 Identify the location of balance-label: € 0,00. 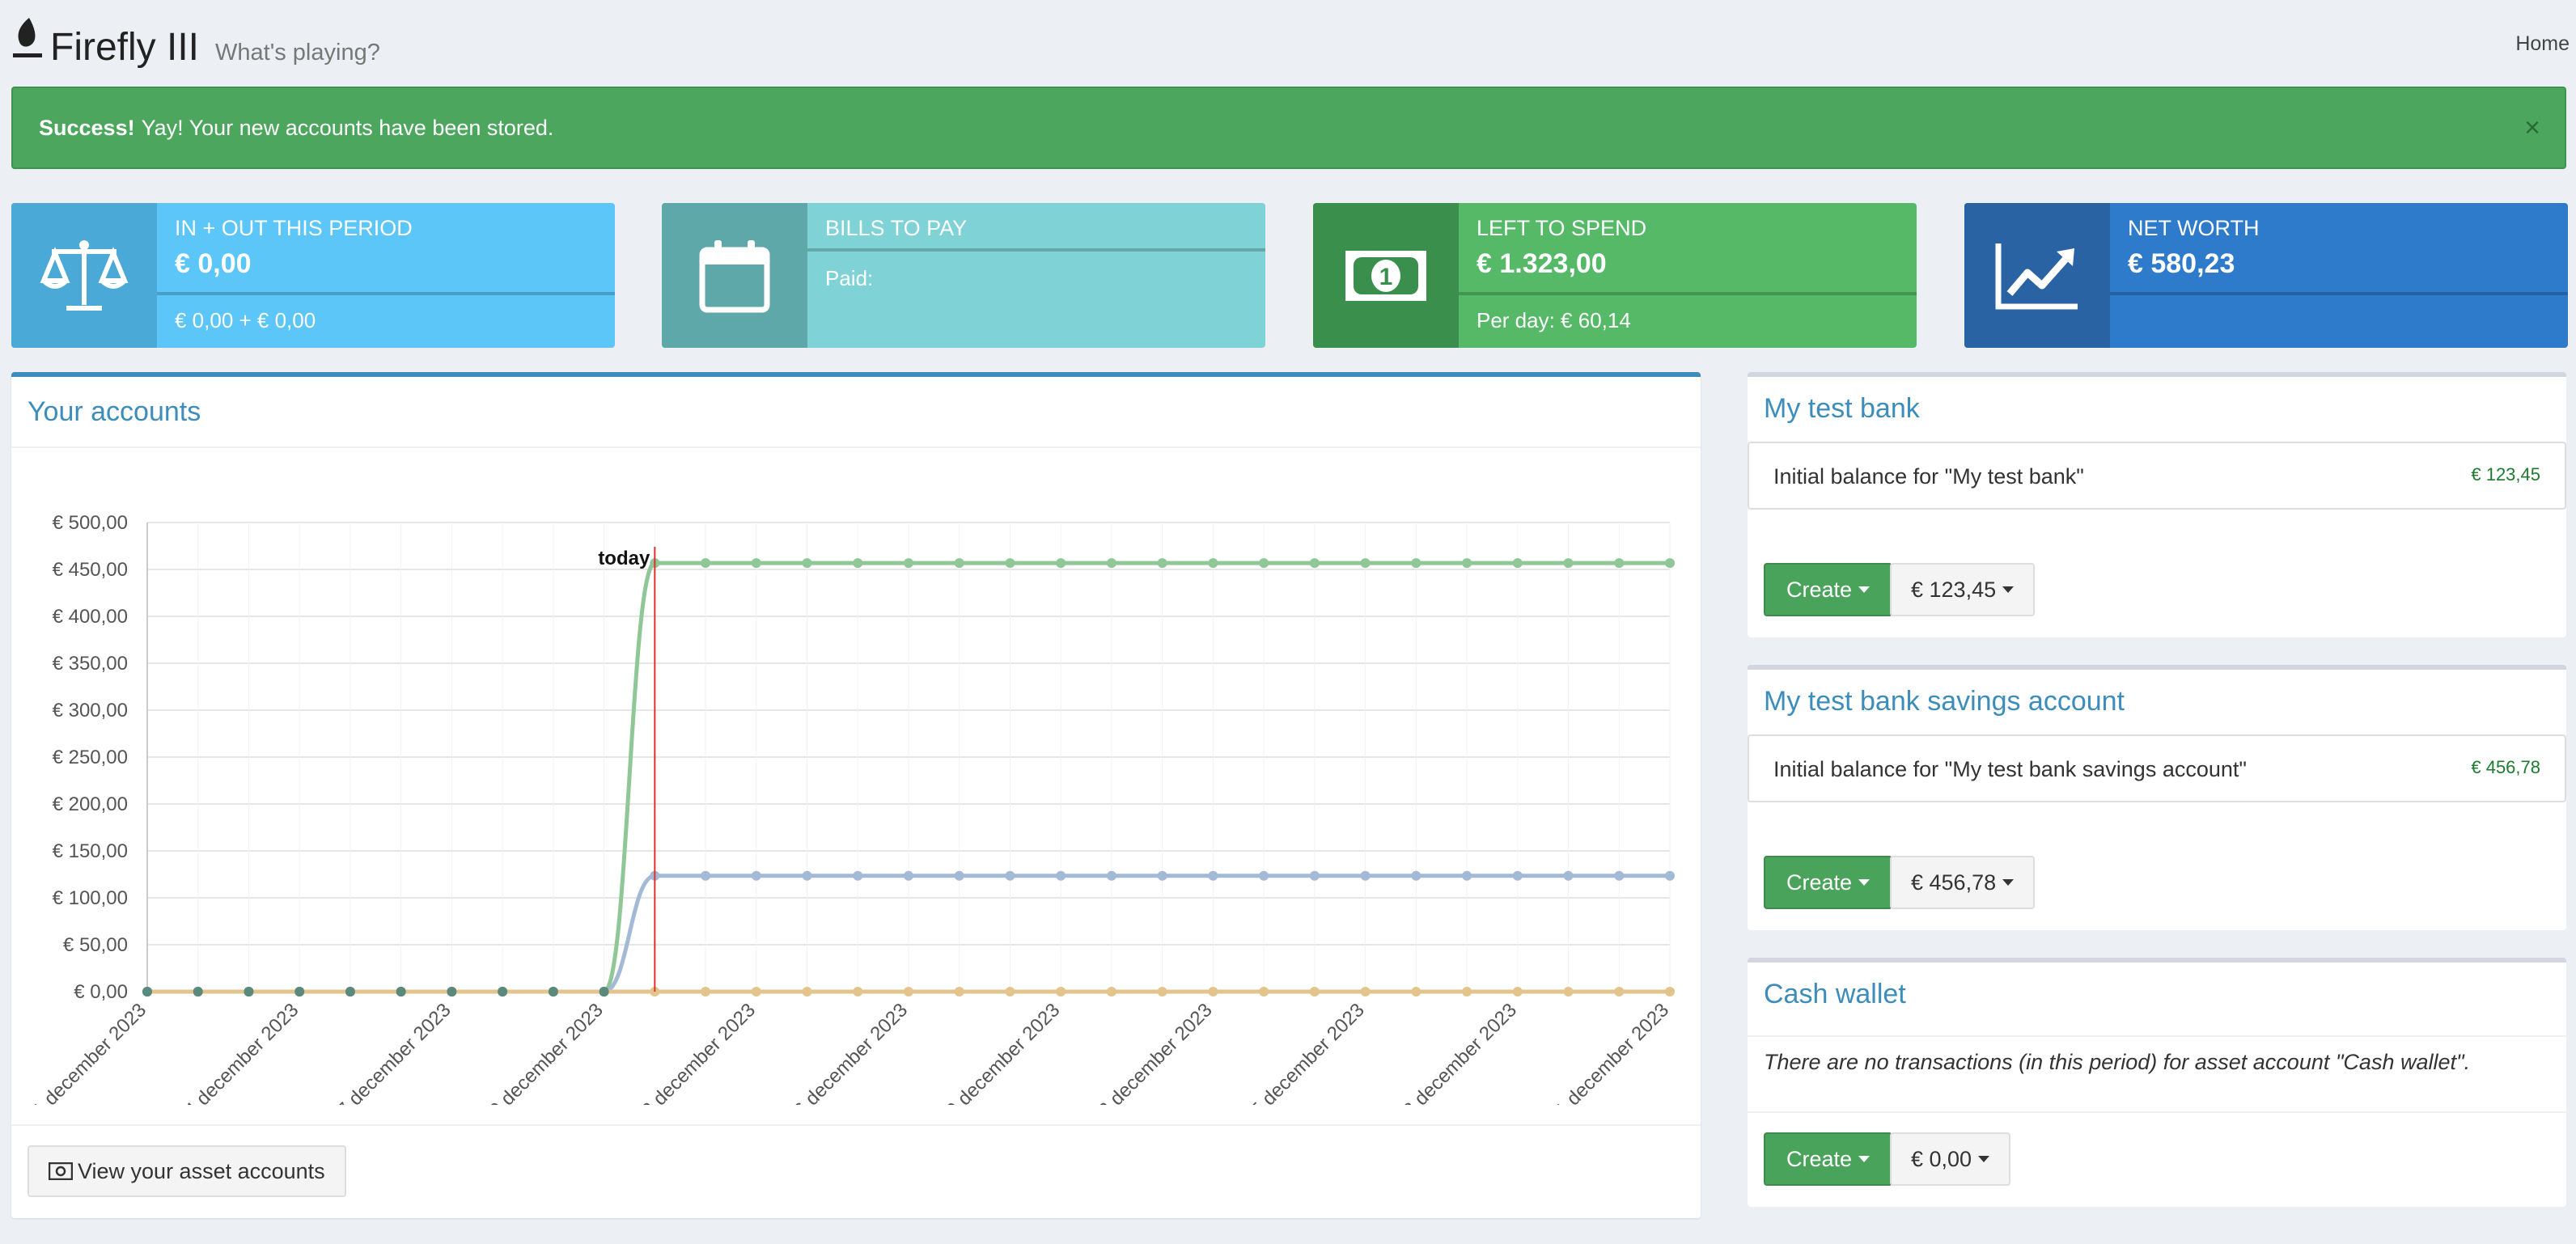
(1941, 1158).